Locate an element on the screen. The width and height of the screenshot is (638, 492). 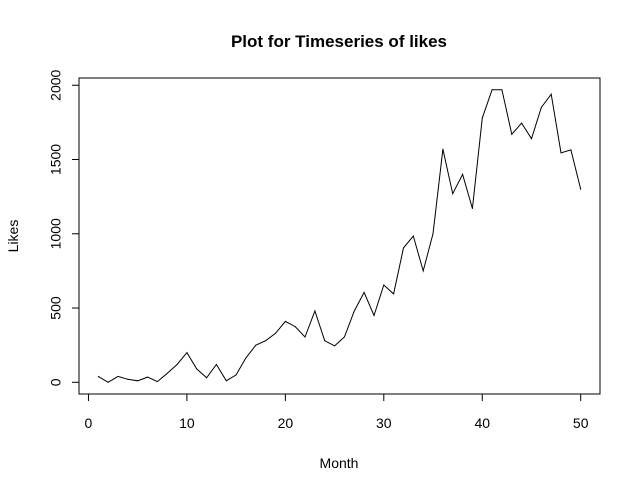
x-tick-label: 30 is located at coordinates (384, 423).